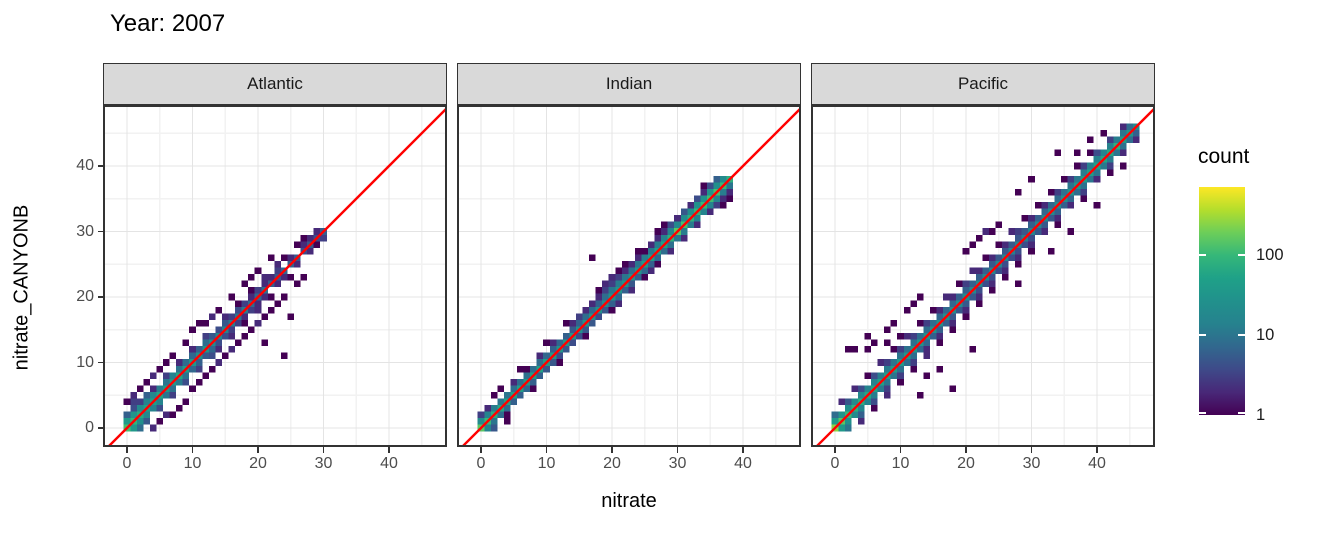  I want to click on legend-tick-label: 100, so click(1270, 254).